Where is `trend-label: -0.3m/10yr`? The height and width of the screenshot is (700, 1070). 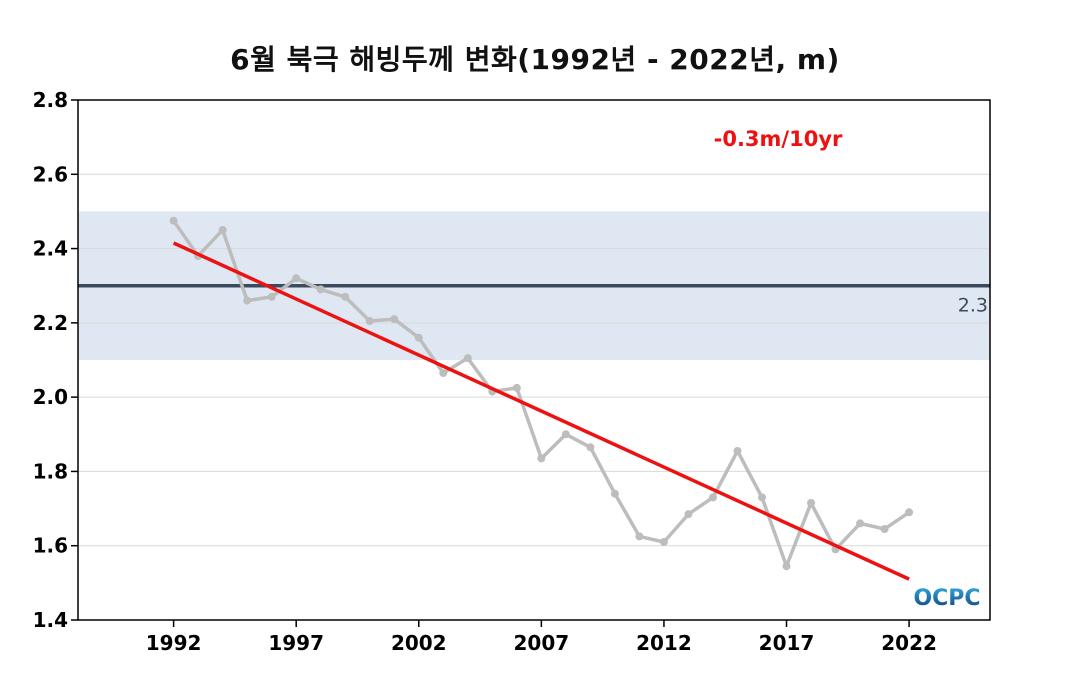 trend-label: -0.3m/10yr is located at coordinates (778, 139).